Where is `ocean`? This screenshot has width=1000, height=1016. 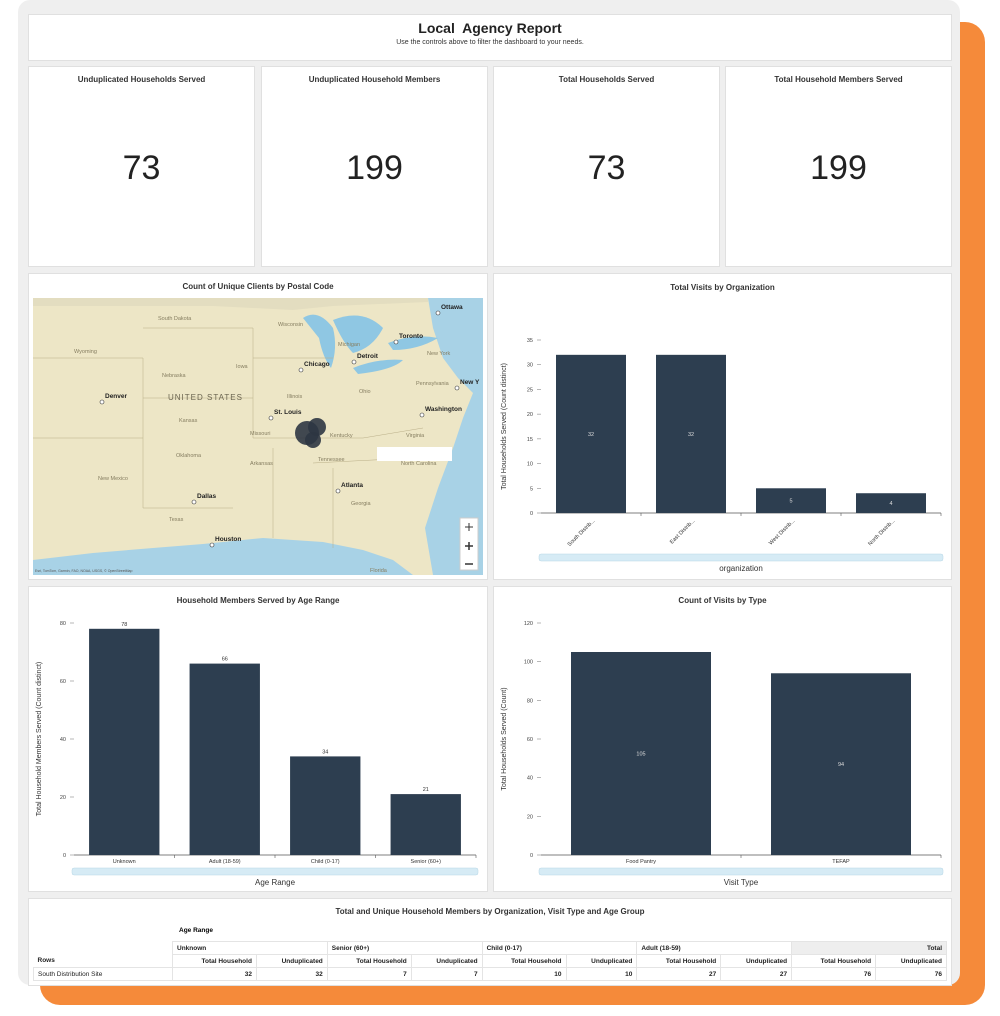 ocean is located at coordinates (454, 436).